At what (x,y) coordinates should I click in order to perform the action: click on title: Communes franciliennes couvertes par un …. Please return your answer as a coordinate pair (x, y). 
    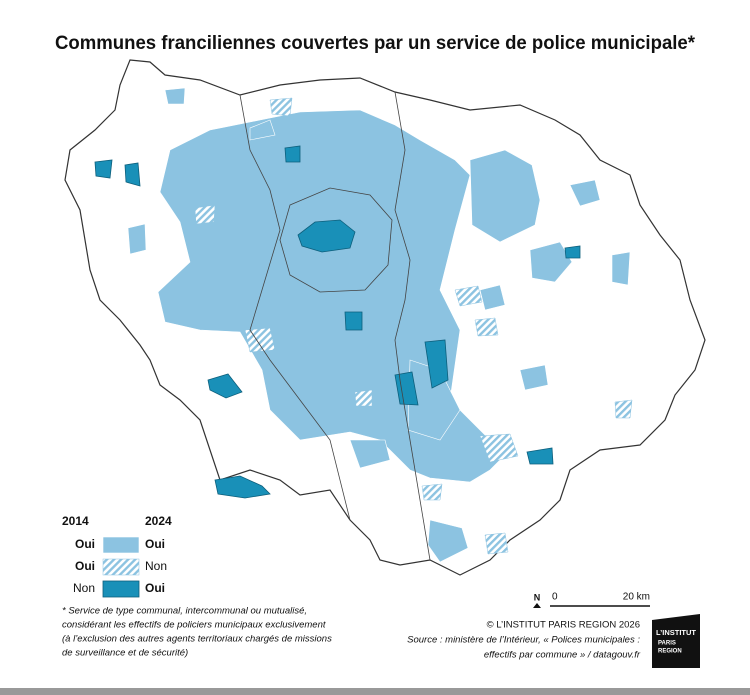
    Looking at the image, I should click on (375, 43).